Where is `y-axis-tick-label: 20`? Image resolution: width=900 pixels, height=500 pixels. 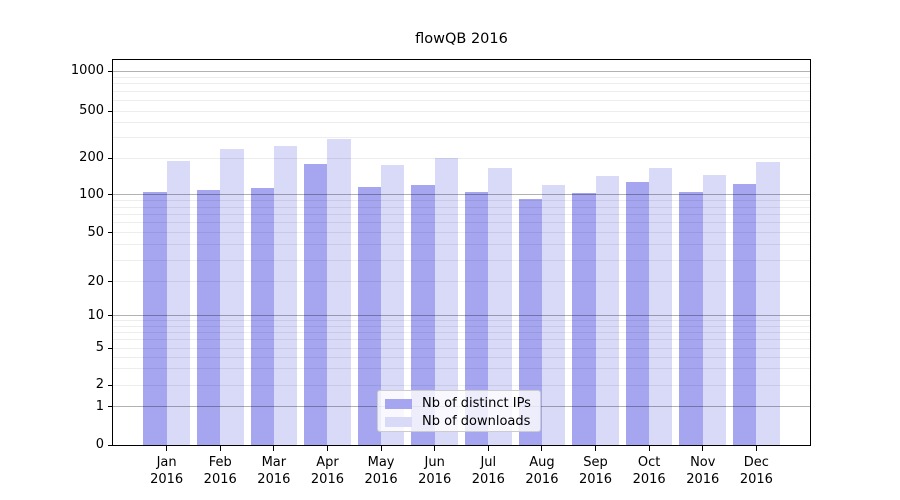
y-axis-tick-label: 20 is located at coordinates (95, 281).